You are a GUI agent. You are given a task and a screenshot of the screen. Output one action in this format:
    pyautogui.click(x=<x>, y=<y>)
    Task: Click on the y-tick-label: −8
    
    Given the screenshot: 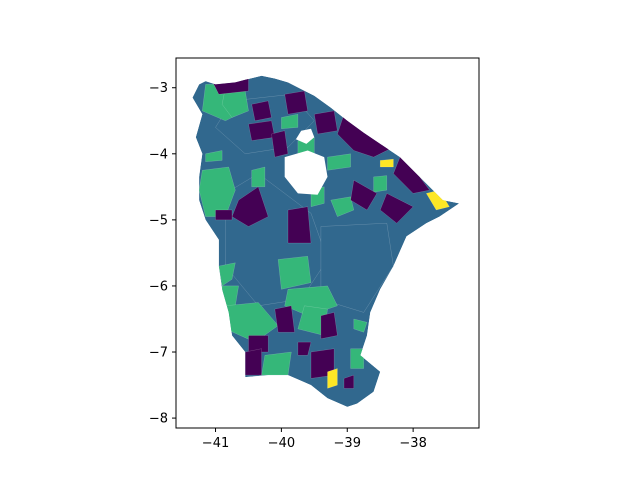 What is the action you would take?
    pyautogui.click(x=158, y=419)
    